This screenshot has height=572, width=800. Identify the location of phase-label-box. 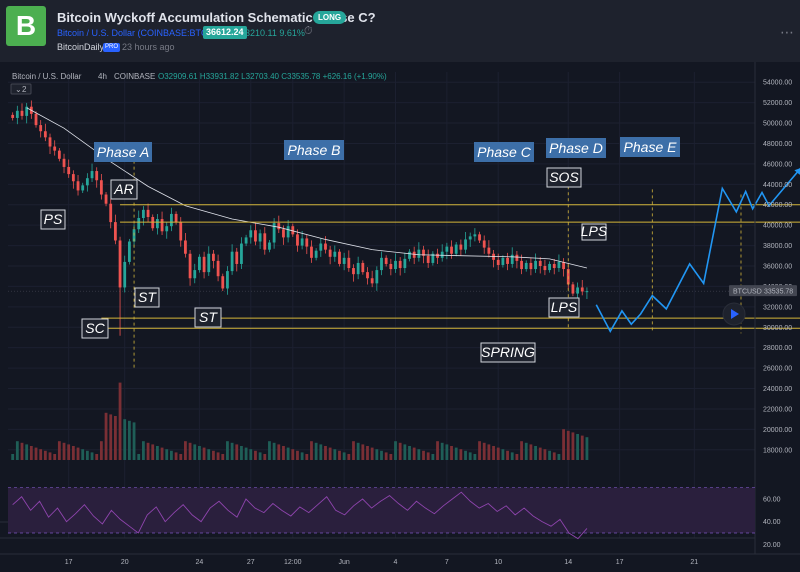
(576, 148).